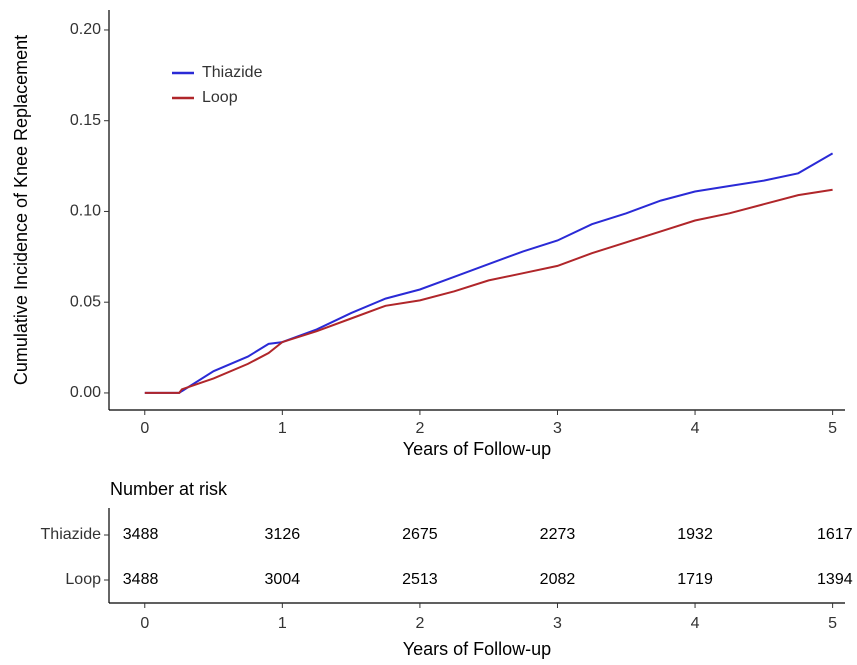 The height and width of the screenshot is (665, 857). Describe the element at coordinates (695, 534) in the screenshot. I see `risk-count: 1932` at that location.